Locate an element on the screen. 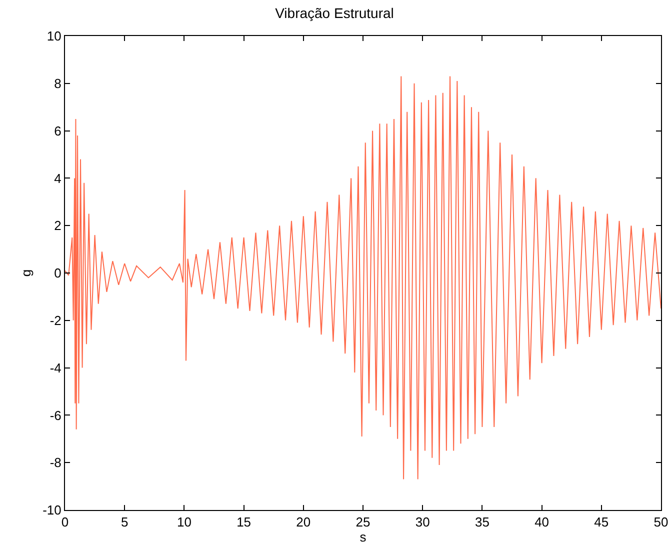 The image size is (669, 554). x-tick-label: 20 is located at coordinates (303, 522).